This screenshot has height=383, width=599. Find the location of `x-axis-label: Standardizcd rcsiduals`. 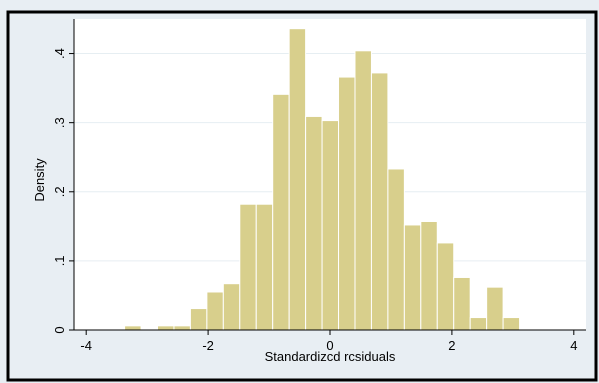

x-axis-label: Standardizcd rcsiduals is located at coordinates (330, 356).